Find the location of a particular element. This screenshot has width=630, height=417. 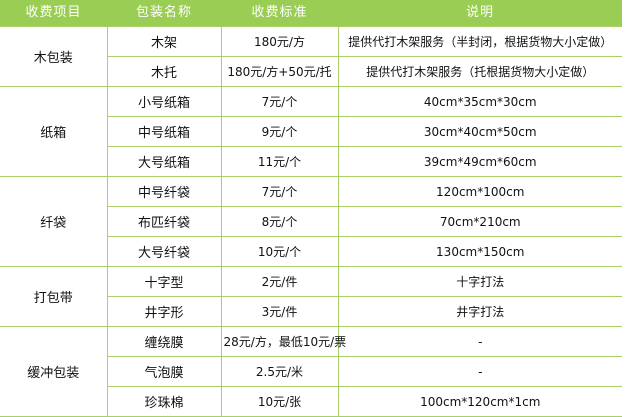

price-cell: 180元/方+50元/托 is located at coordinates (279, 71).